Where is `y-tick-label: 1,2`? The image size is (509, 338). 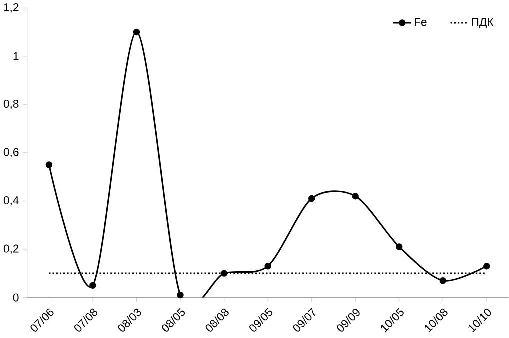 y-tick-label: 1,2 is located at coordinates (11, 8).